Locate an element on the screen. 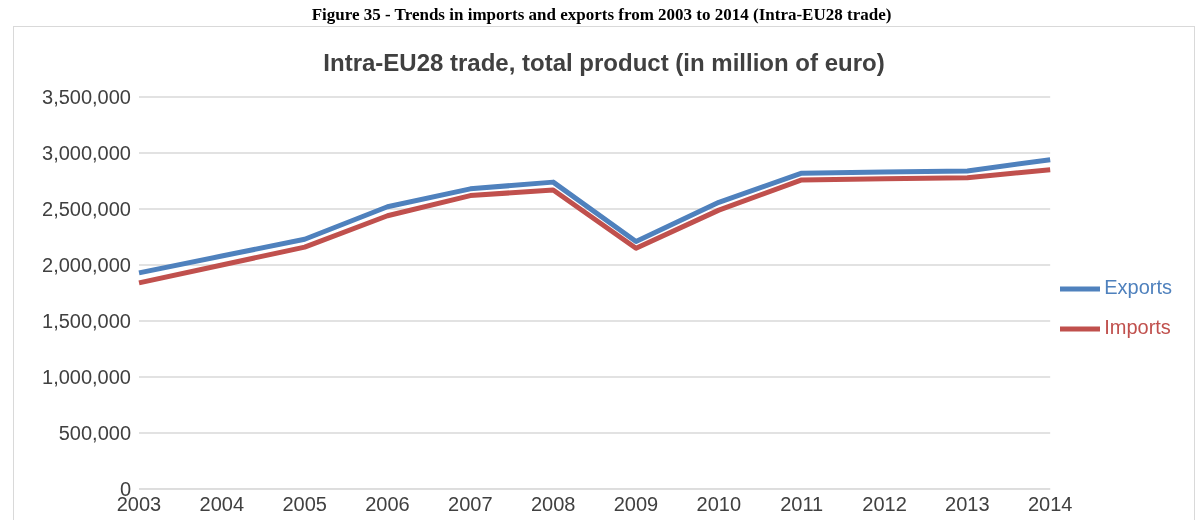  x-tick-label: 2008 is located at coordinates (553, 504).